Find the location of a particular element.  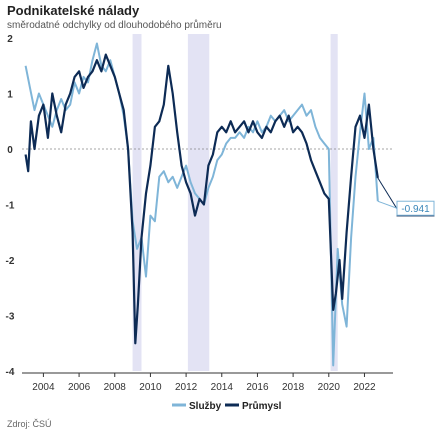

end-labels: -0.521-0.941 is located at coordinates (406, 197).